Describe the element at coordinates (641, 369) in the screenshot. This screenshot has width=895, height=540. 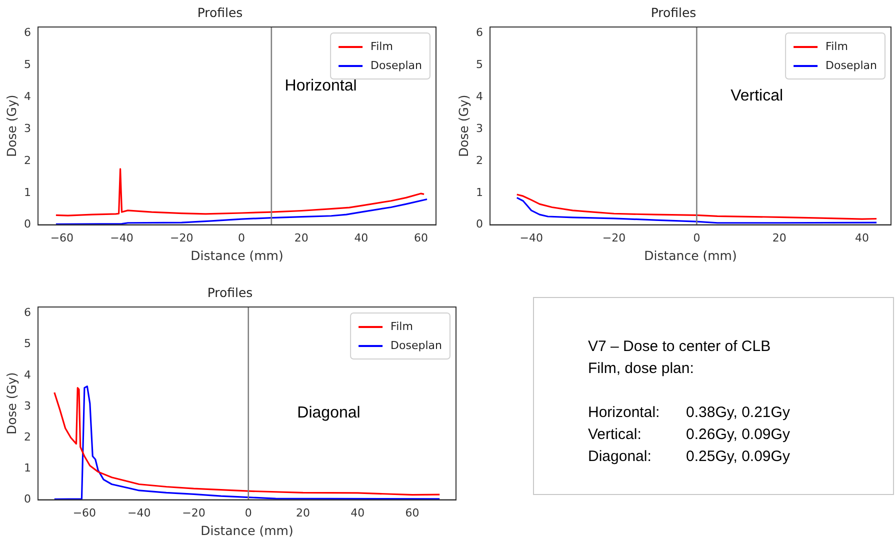
I see `text: Film, dose plan:` at that location.